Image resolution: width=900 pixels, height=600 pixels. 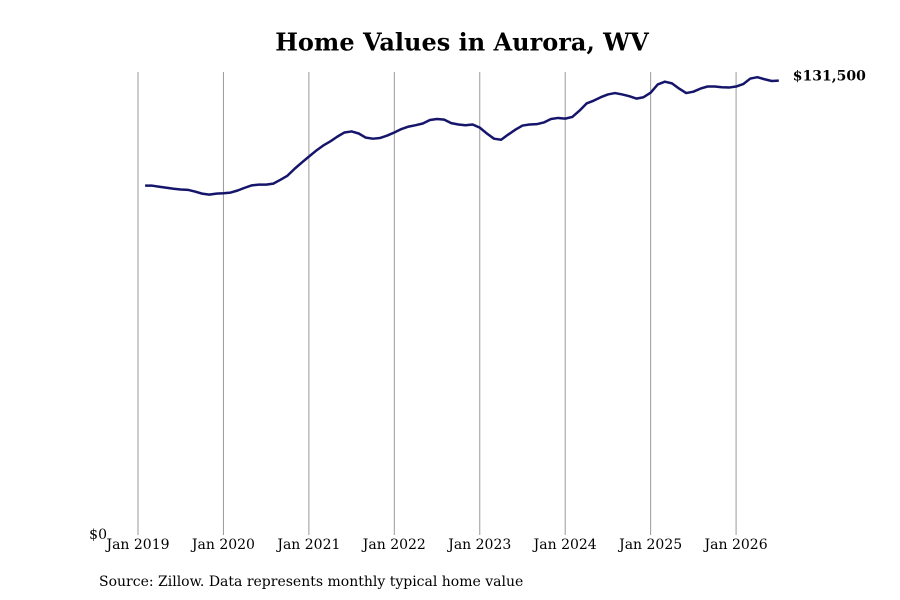 What do you see at coordinates (307, 545) in the screenshot?
I see `x-tick-label: Jan 2021` at bounding box center [307, 545].